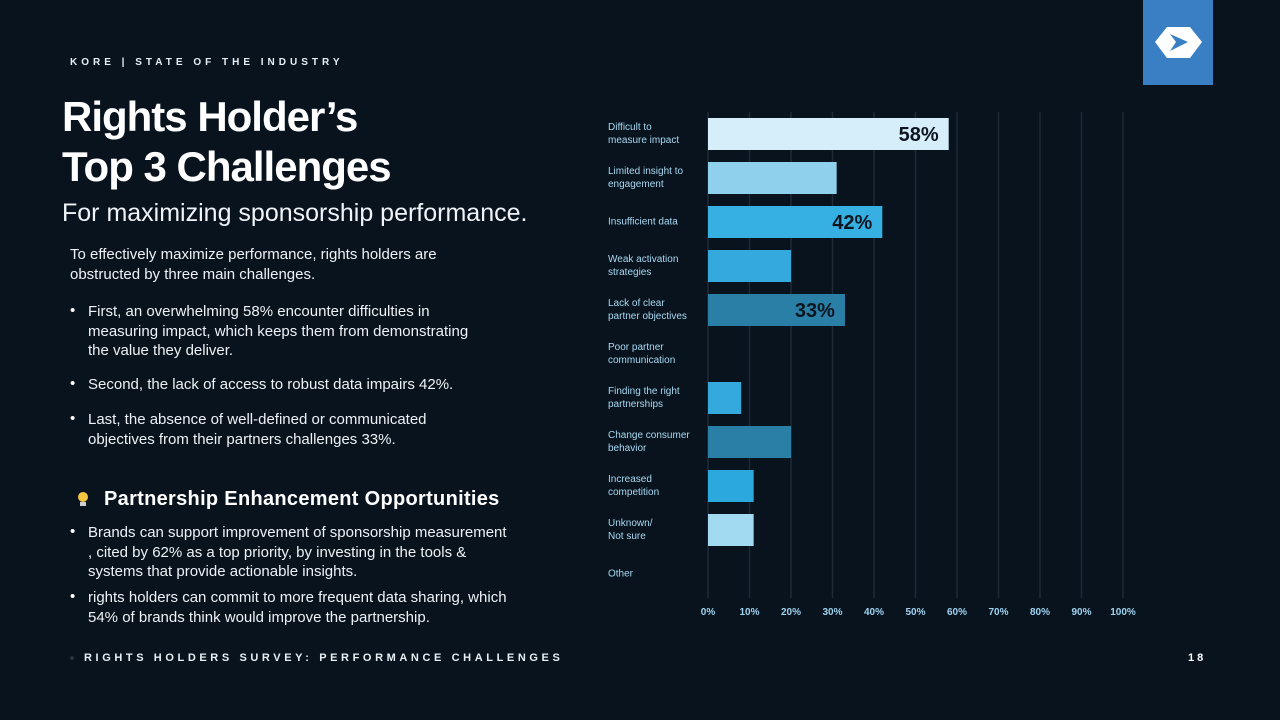  Describe the element at coordinates (1179, 42) in the screenshot. I see `logo-mark` at that location.